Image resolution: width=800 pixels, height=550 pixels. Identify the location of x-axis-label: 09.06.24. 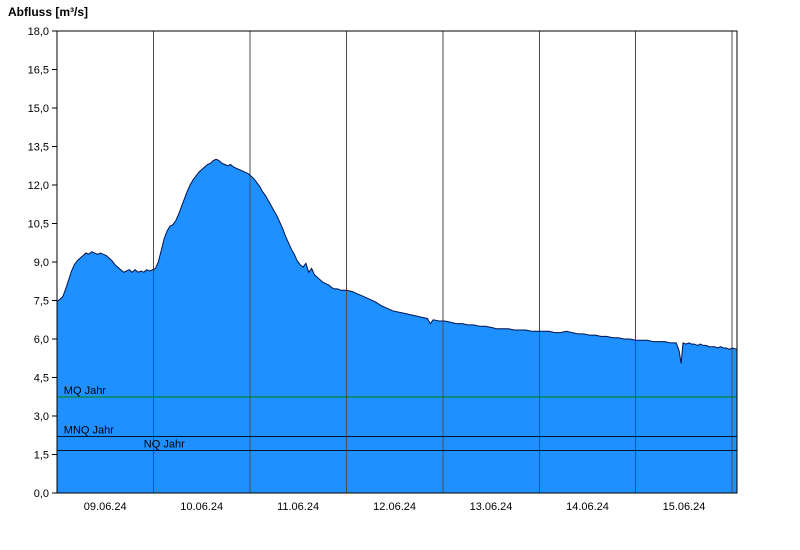
(105, 507).